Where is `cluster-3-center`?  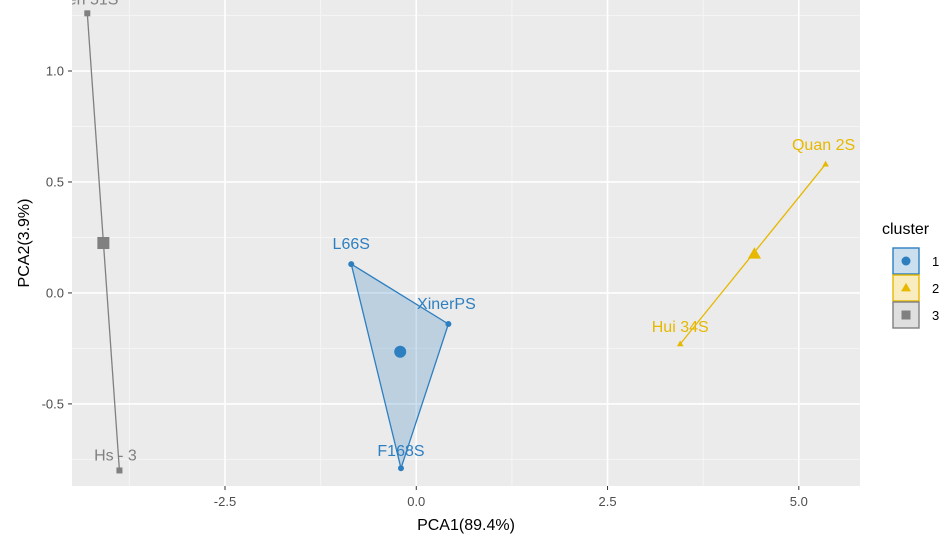 cluster-3-center is located at coordinates (103, 243).